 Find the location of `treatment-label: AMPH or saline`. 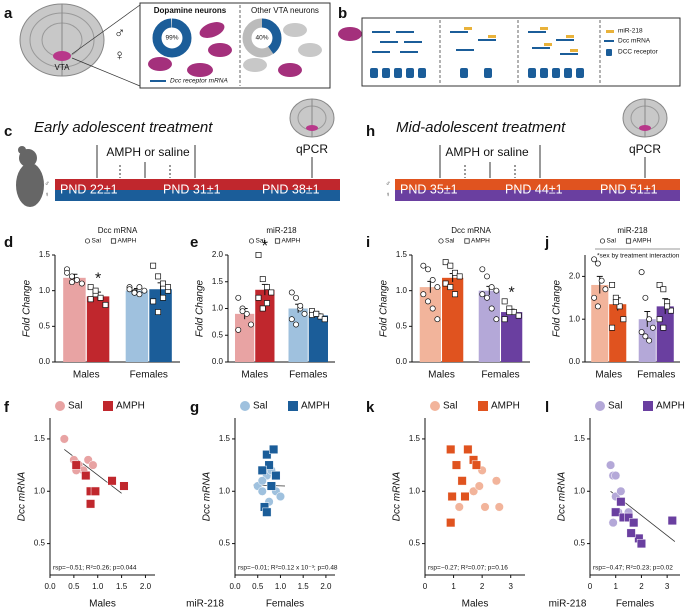

treatment-label: AMPH or saline is located at coordinates (487, 152).